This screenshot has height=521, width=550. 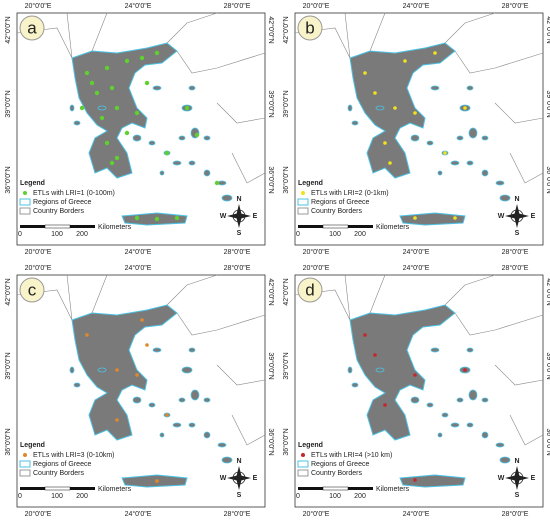 I want to click on panel-label: a, so click(x=32, y=27).